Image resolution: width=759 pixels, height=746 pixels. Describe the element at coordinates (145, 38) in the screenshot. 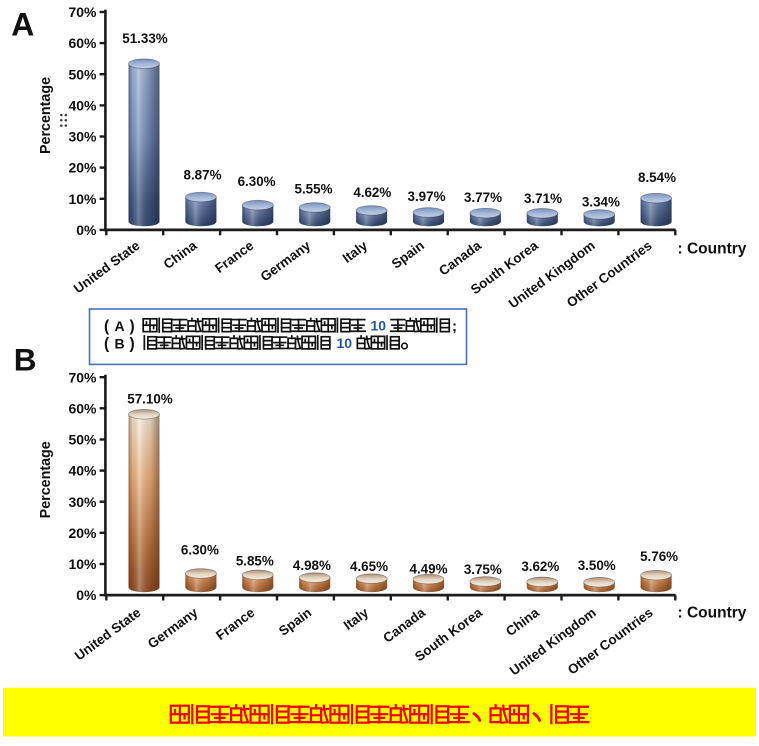

I see `svg-text: 51.33%` at that location.